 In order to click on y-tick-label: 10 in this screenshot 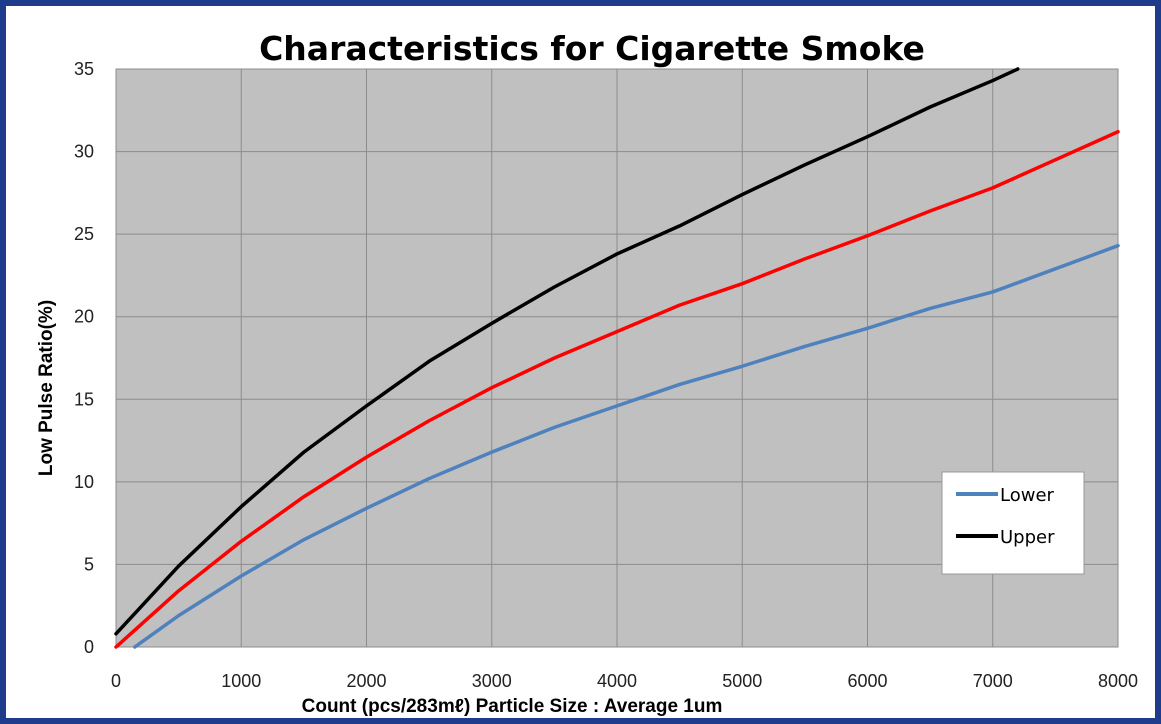, I will do `click(84, 482)`.